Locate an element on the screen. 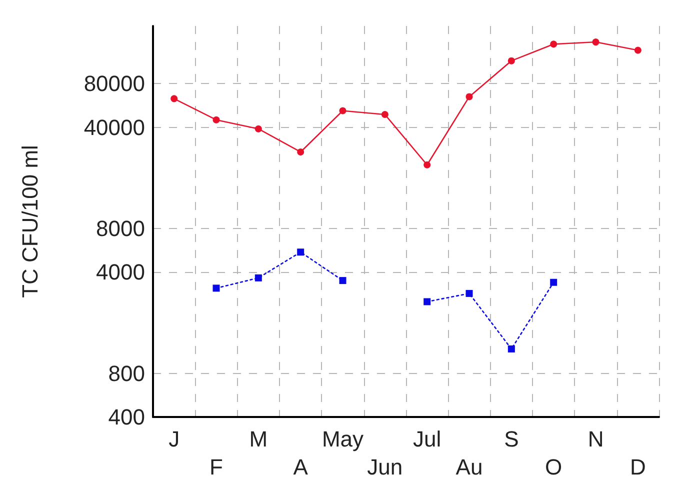 The width and height of the screenshot is (673, 490). y-axis-title: TC CFU/100 ml is located at coordinates (30, 221).